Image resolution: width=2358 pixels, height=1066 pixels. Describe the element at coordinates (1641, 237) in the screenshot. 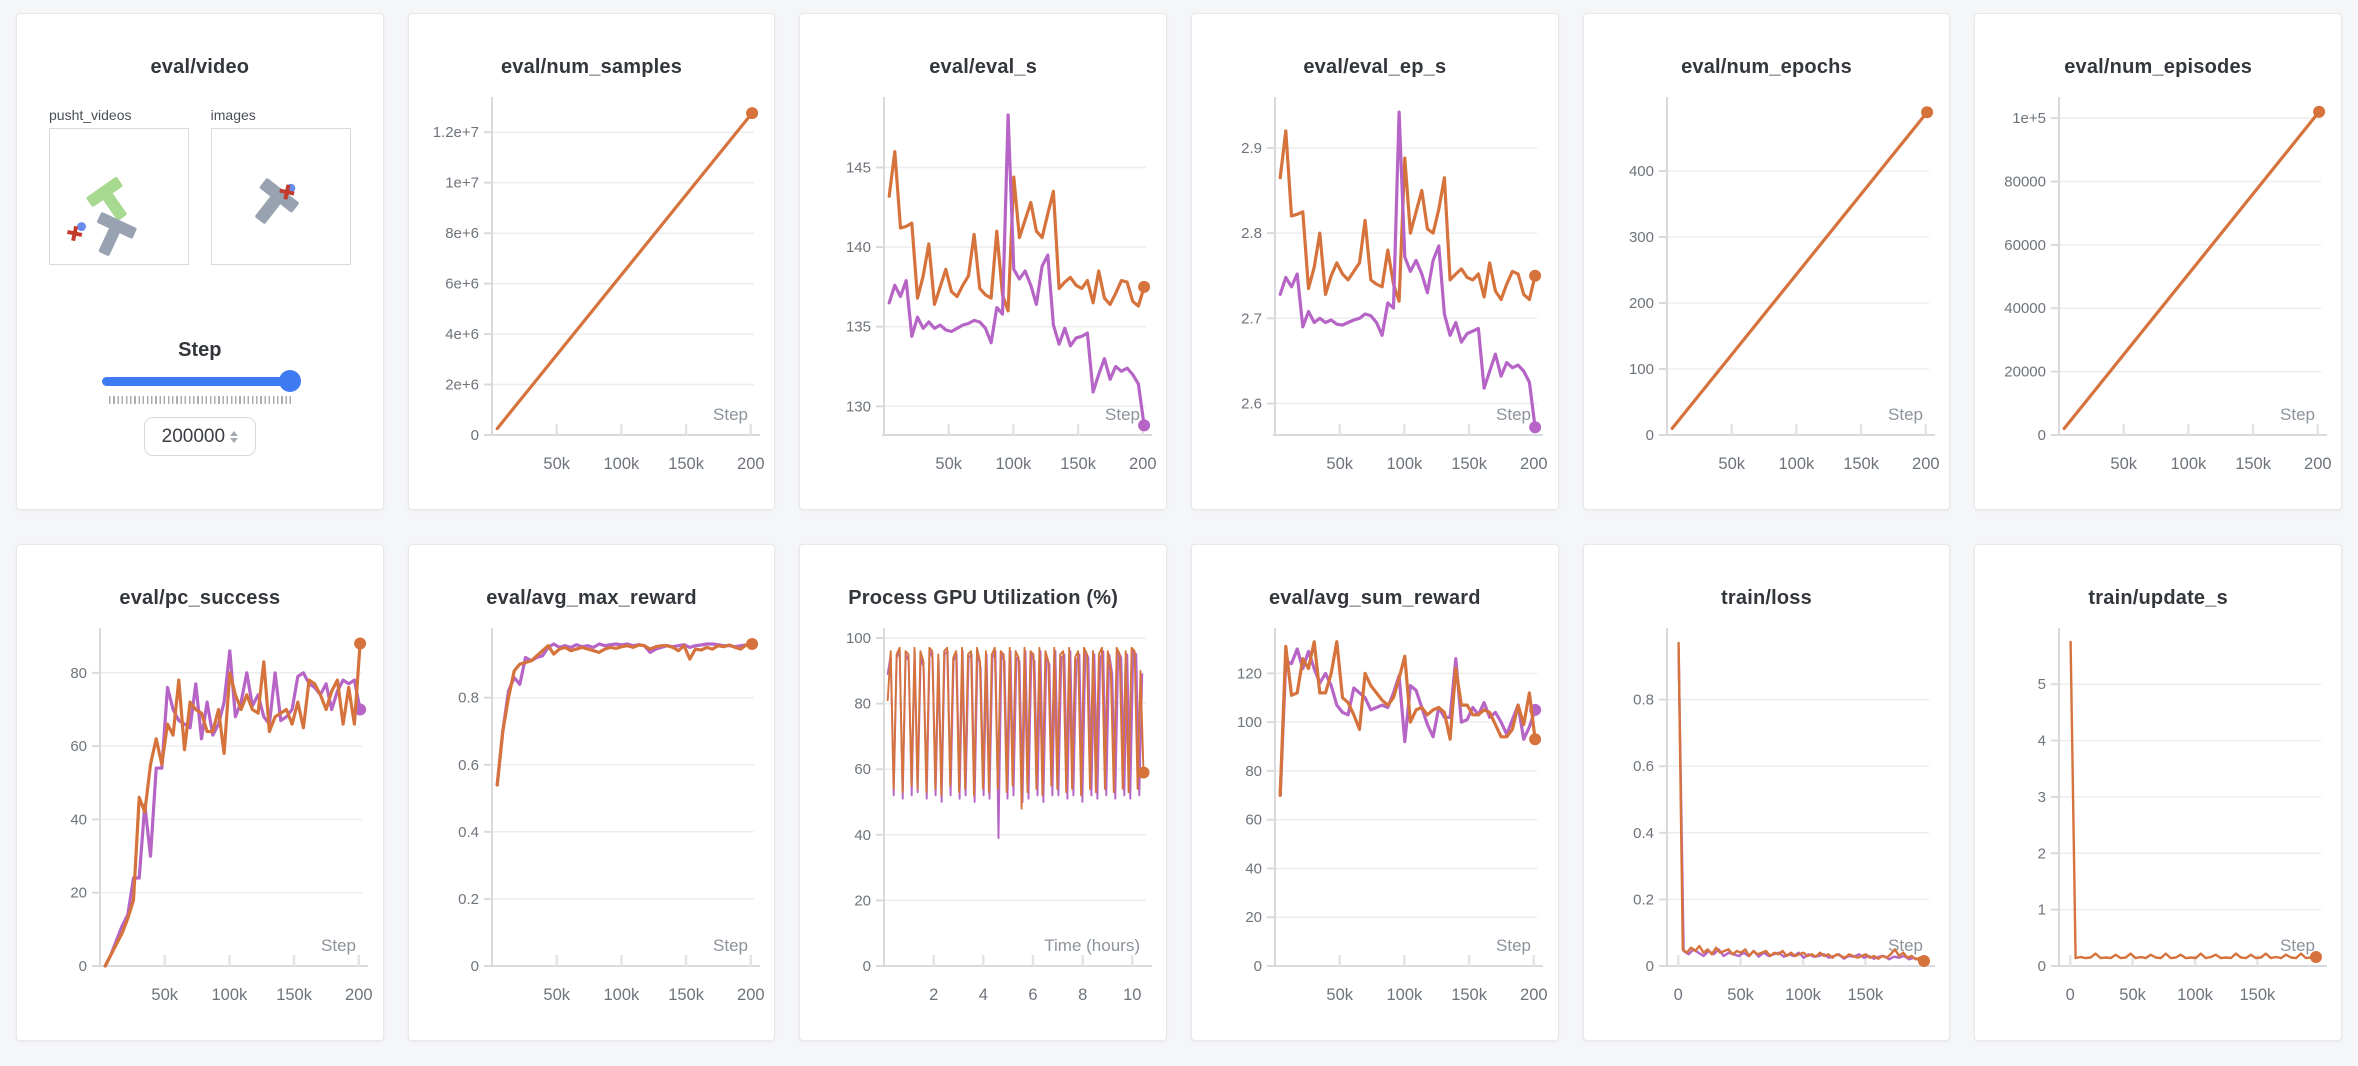

I see `svg-text: 300` at that location.